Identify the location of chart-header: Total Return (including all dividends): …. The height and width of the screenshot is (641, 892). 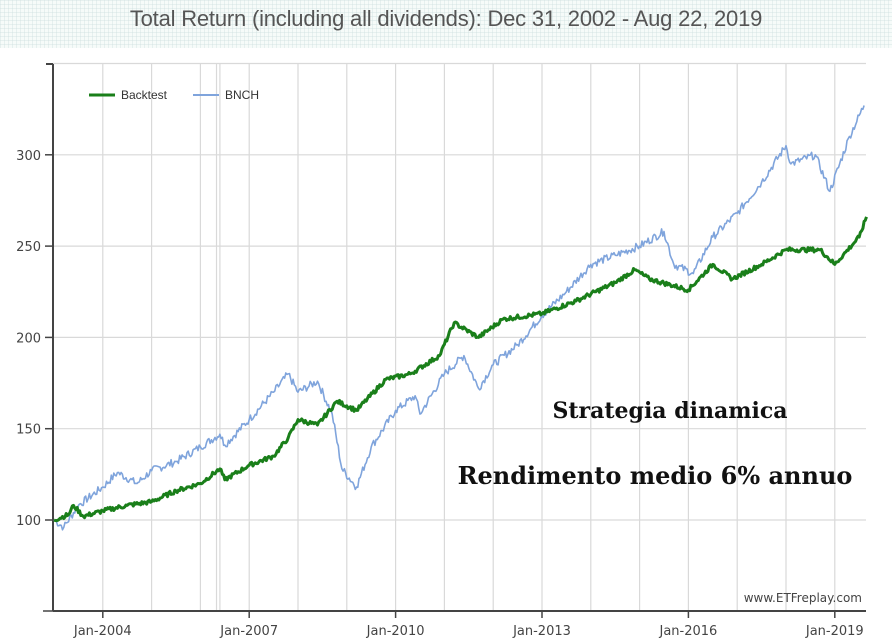
(446, 24).